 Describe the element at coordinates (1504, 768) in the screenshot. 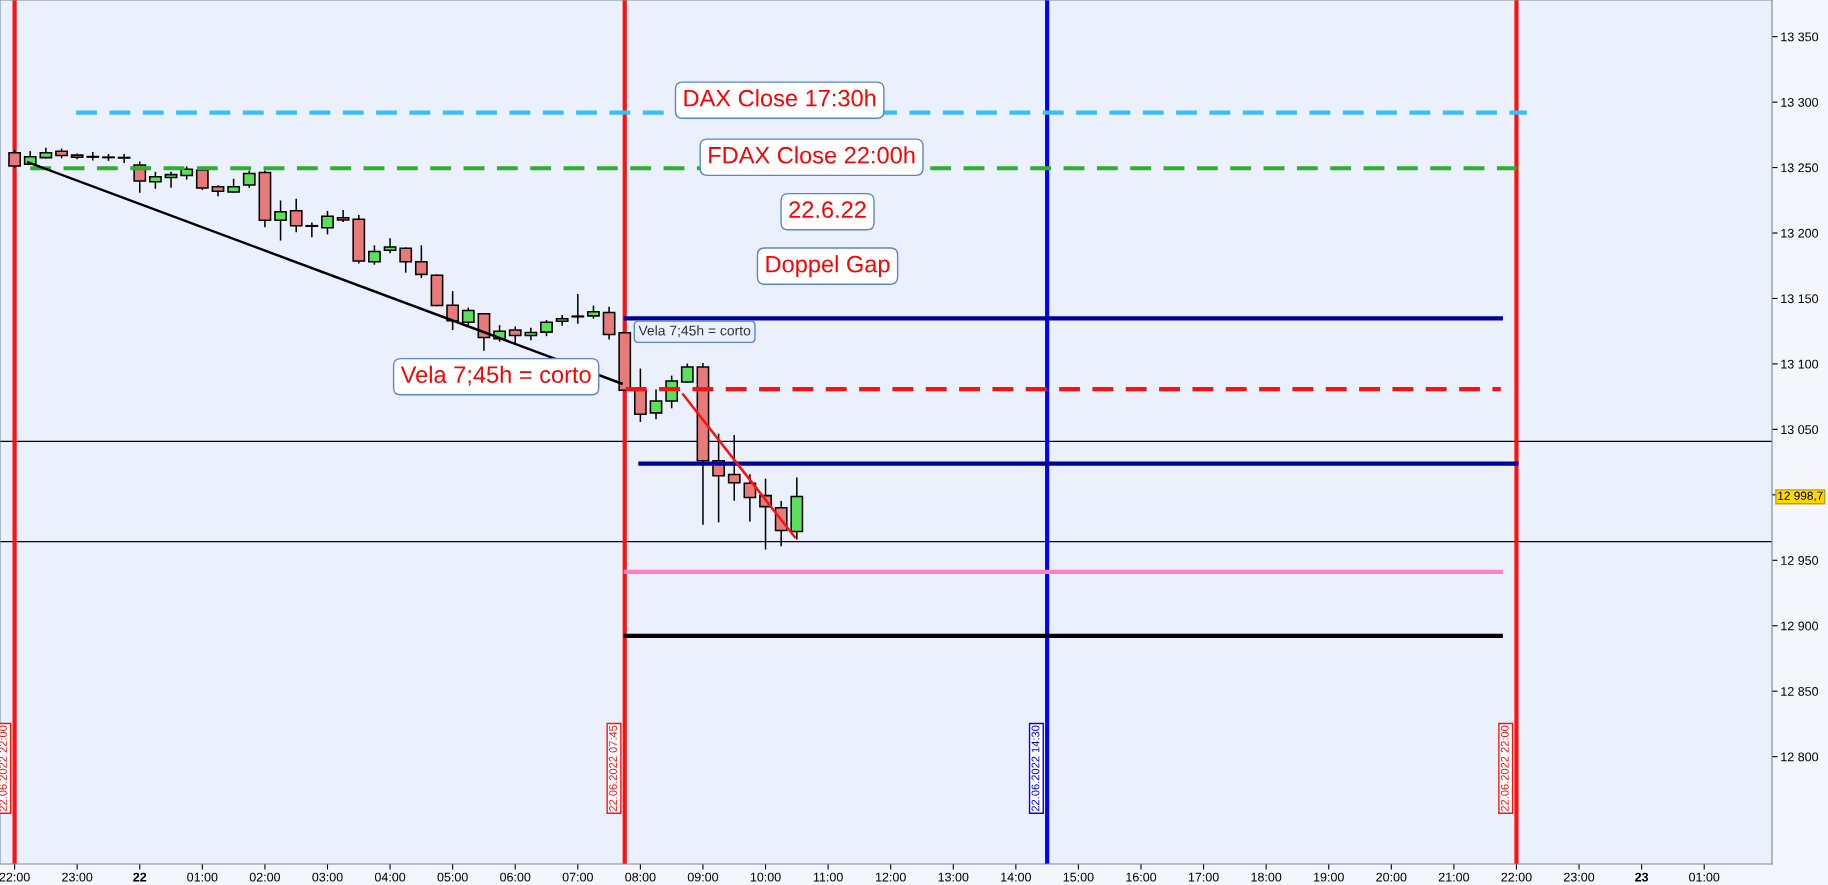

I see `ref-line-label: 22.06.2022 22:00` at that location.